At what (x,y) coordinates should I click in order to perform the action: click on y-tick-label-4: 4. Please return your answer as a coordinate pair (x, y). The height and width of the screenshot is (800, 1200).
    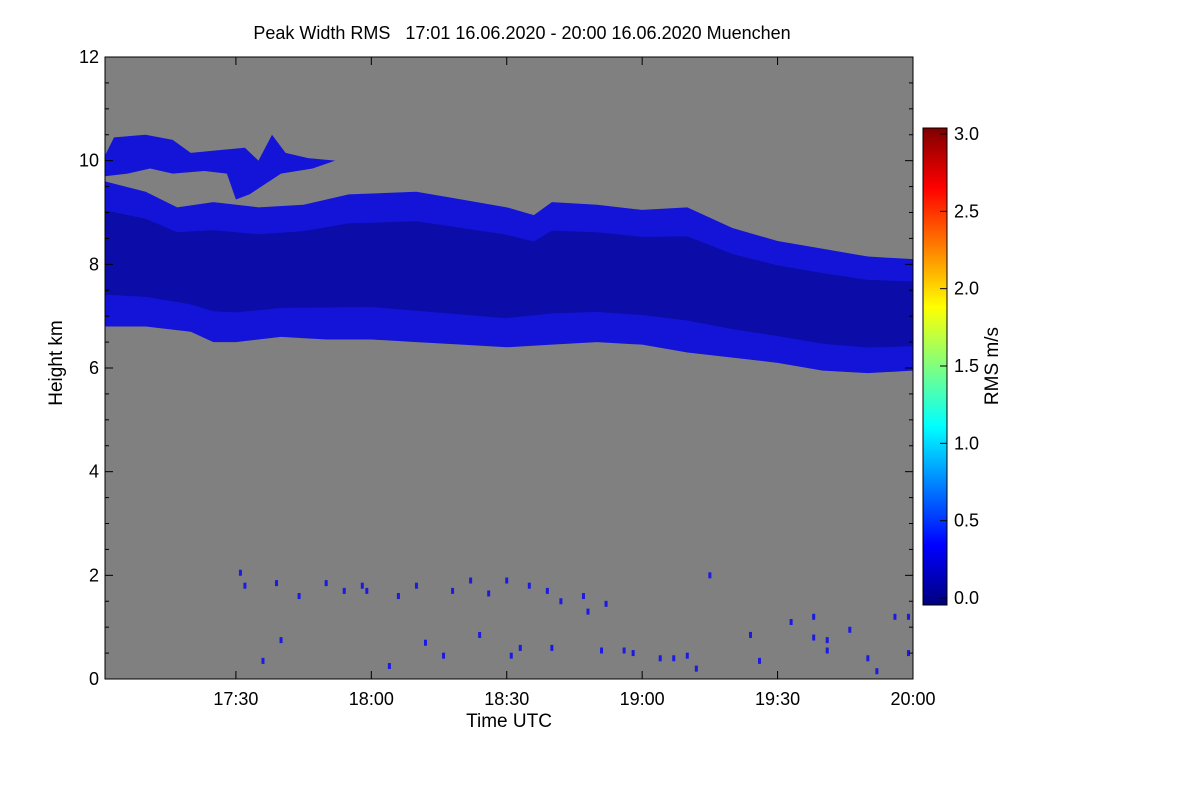
    Looking at the image, I should click on (94, 472).